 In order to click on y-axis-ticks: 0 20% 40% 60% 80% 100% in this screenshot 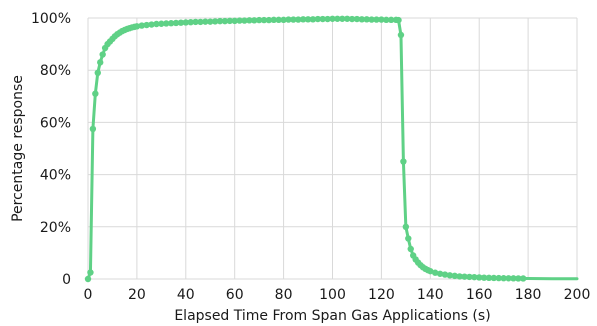, I will do `click(51, 149)`.